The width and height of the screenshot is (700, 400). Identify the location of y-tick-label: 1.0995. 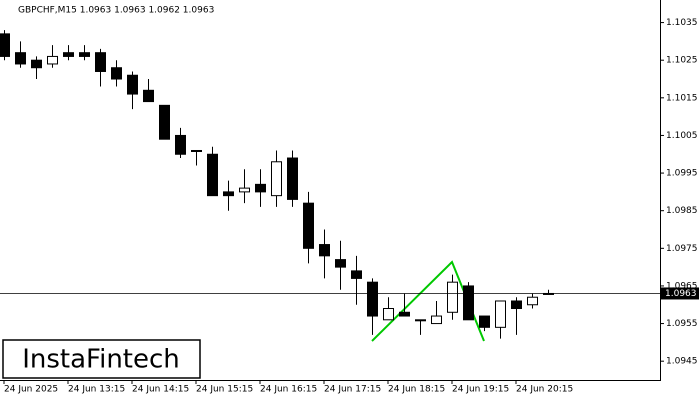
(682, 174).